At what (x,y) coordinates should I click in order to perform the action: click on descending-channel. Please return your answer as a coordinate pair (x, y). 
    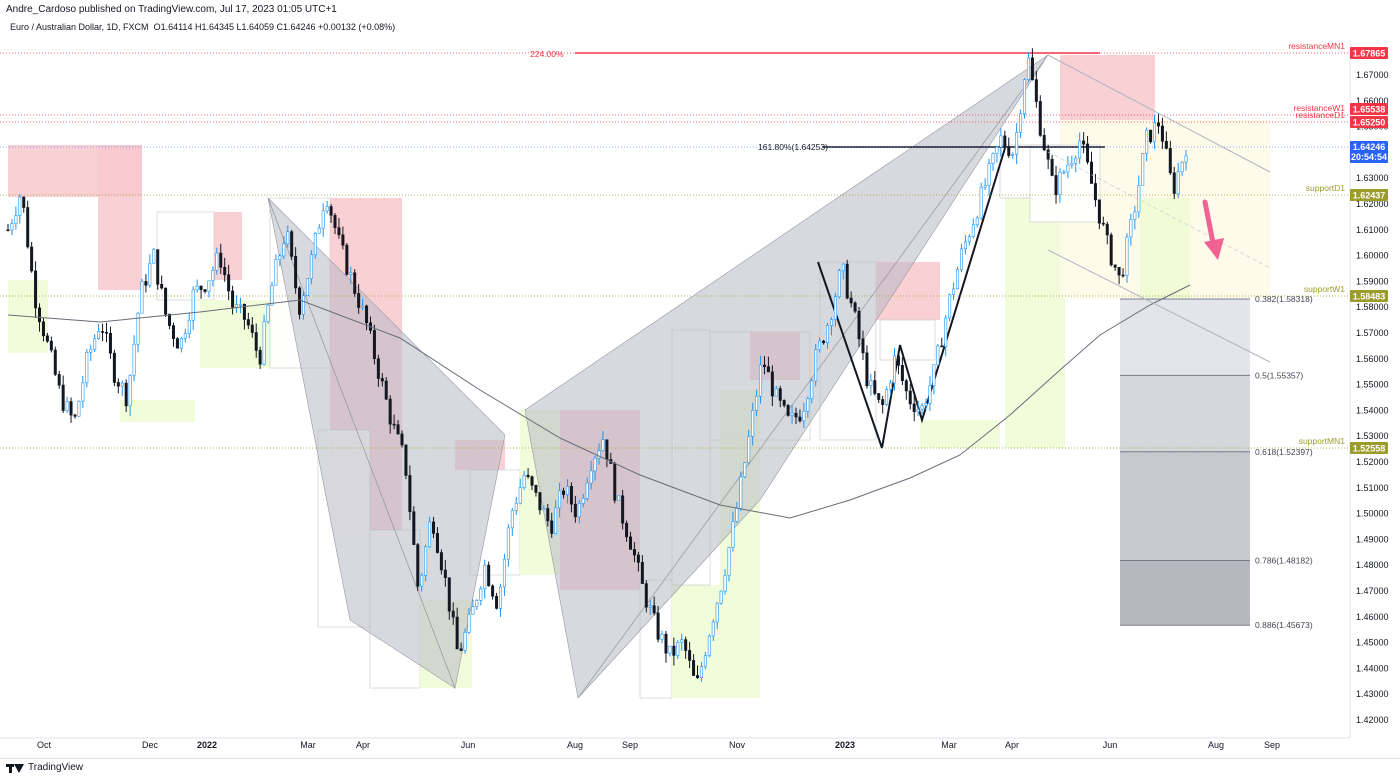
    Looking at the image, I should click on (1159, 208).